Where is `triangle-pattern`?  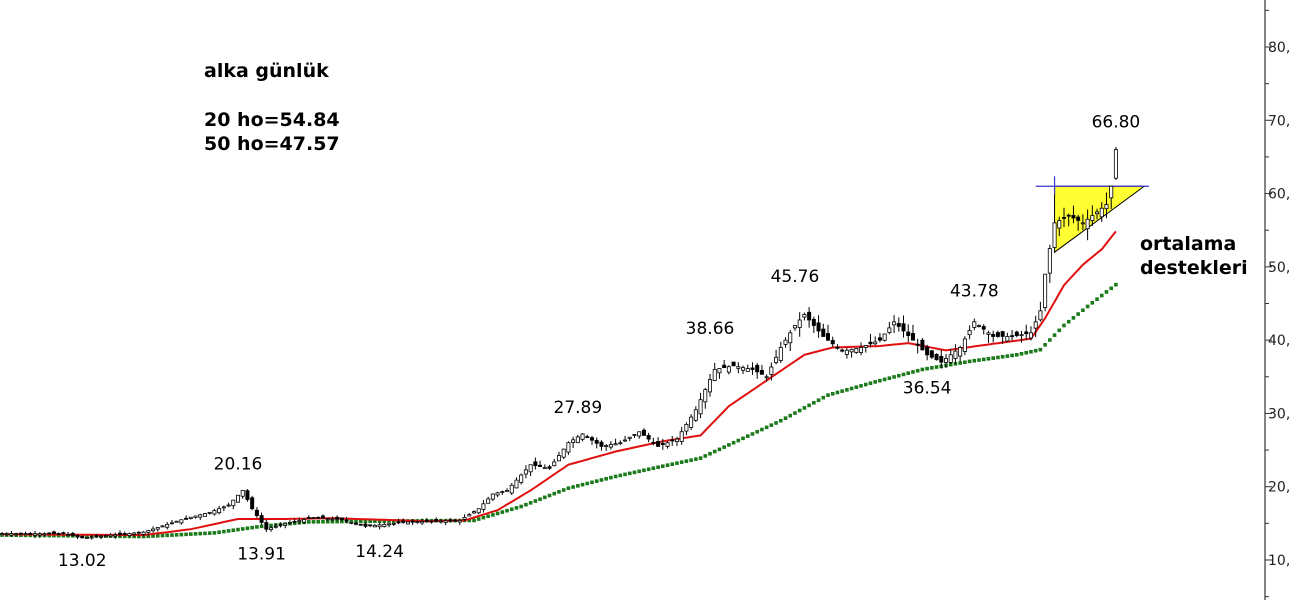 triangle-pattern is located at coordinates (1092, 215).